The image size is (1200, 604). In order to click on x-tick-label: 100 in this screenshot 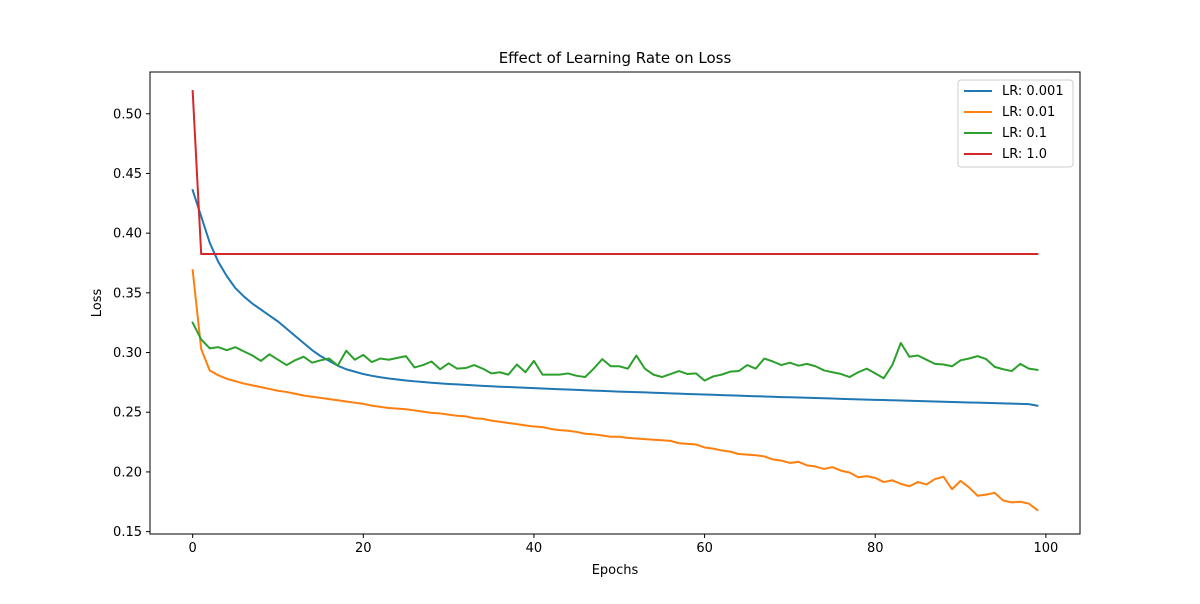, I will do `click(1045, 548)`.